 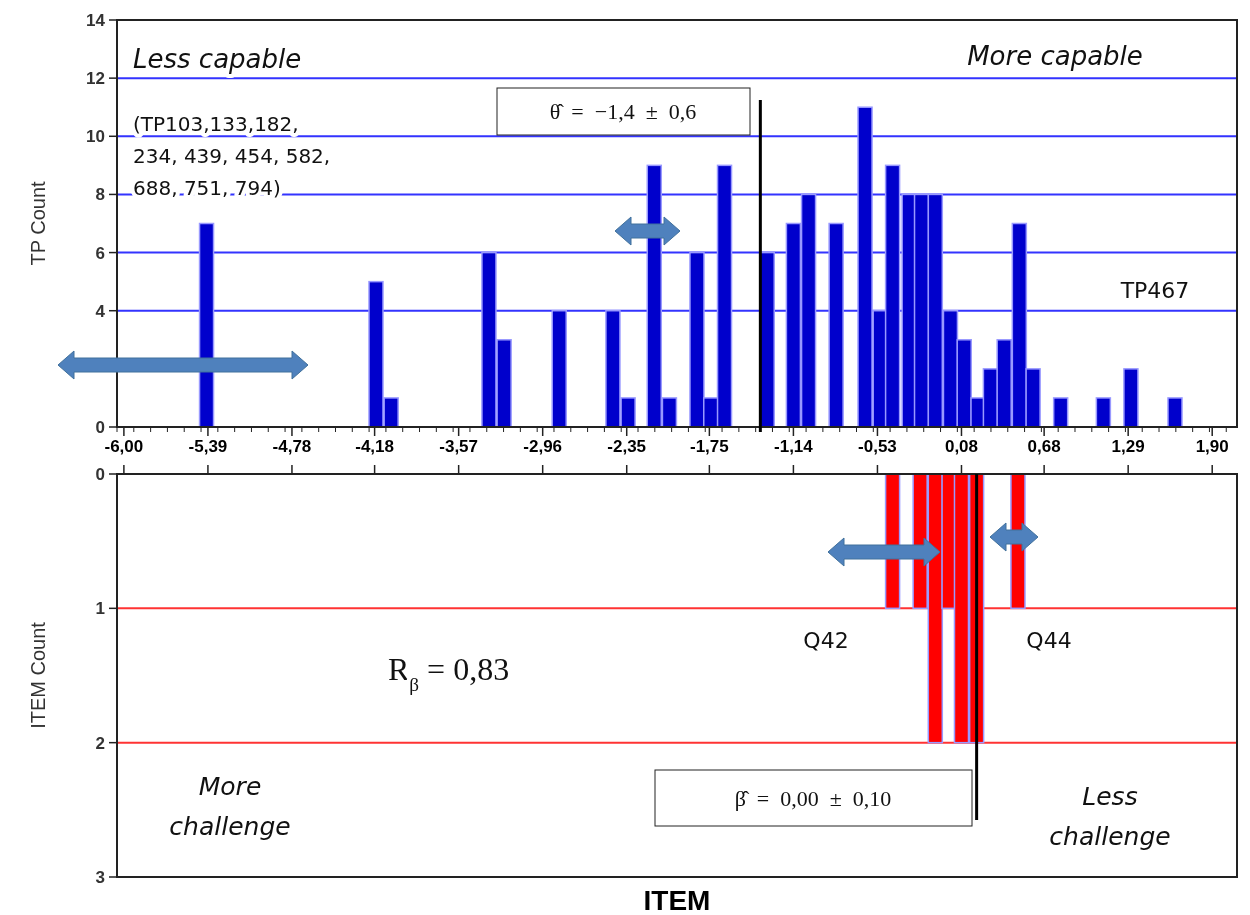 What do you see at coordinates (1154, 290) in the screenshot?
I see `annotation: TP467` at bounding box center [1154, 290].